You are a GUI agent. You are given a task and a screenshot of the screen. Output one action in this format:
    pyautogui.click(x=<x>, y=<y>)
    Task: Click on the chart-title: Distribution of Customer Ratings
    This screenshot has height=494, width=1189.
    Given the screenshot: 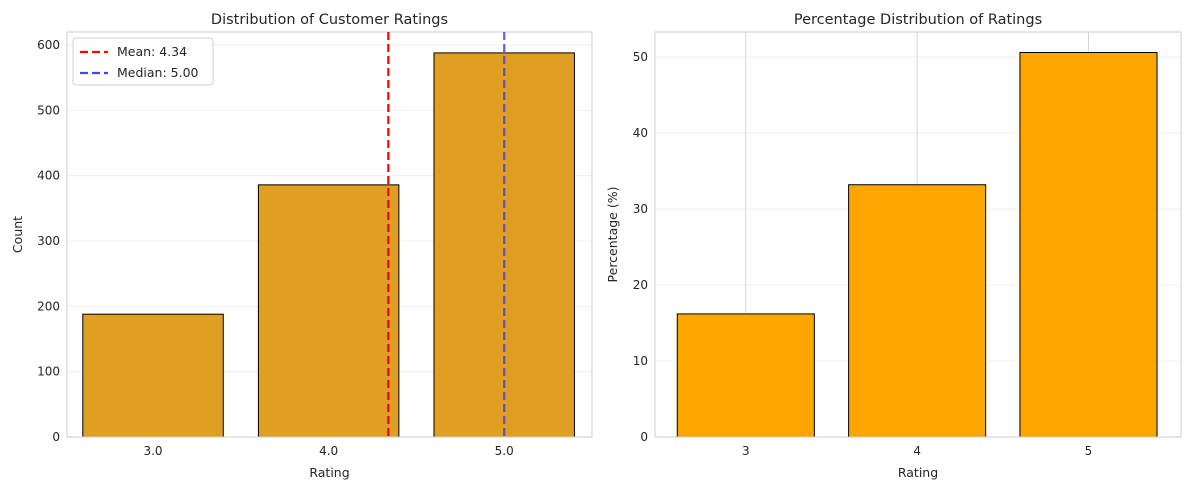 What is the action you would take?
    pyautogui.click(x=329, y=20)
    